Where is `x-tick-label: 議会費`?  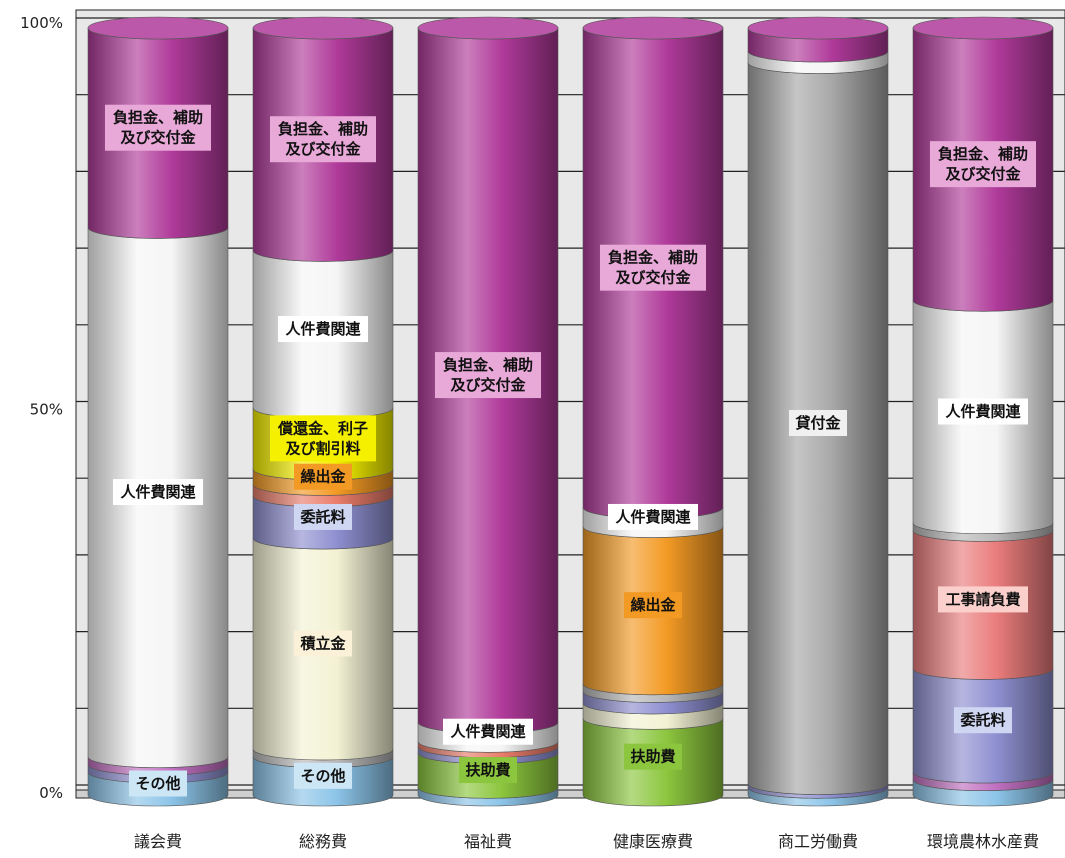 x-tick-label: 議会費 is located at coordinates (158, 841).